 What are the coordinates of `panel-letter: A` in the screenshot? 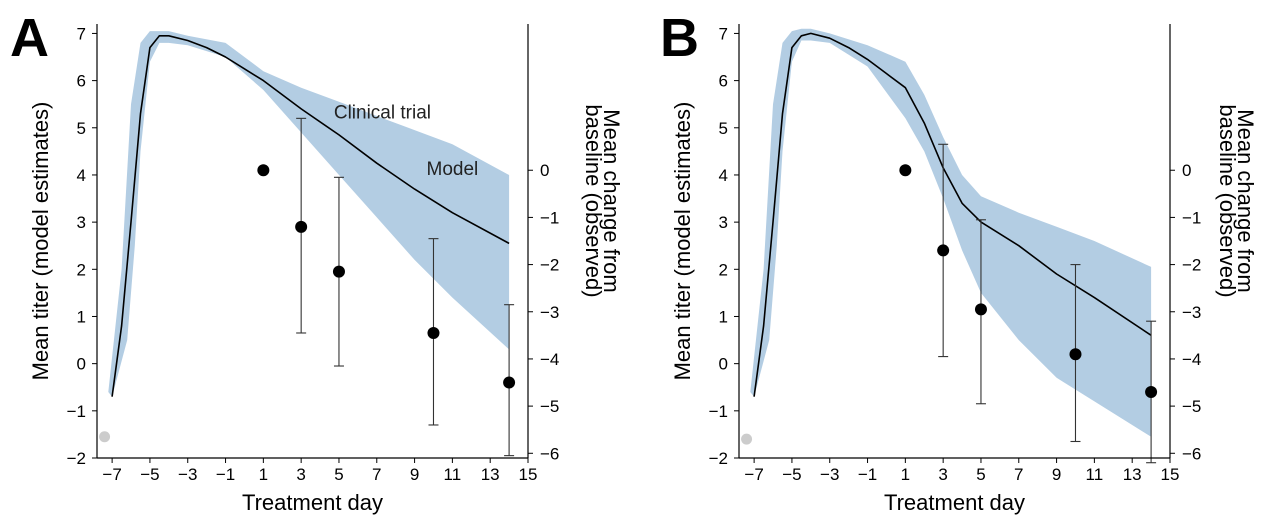 It's located at (29, 38).